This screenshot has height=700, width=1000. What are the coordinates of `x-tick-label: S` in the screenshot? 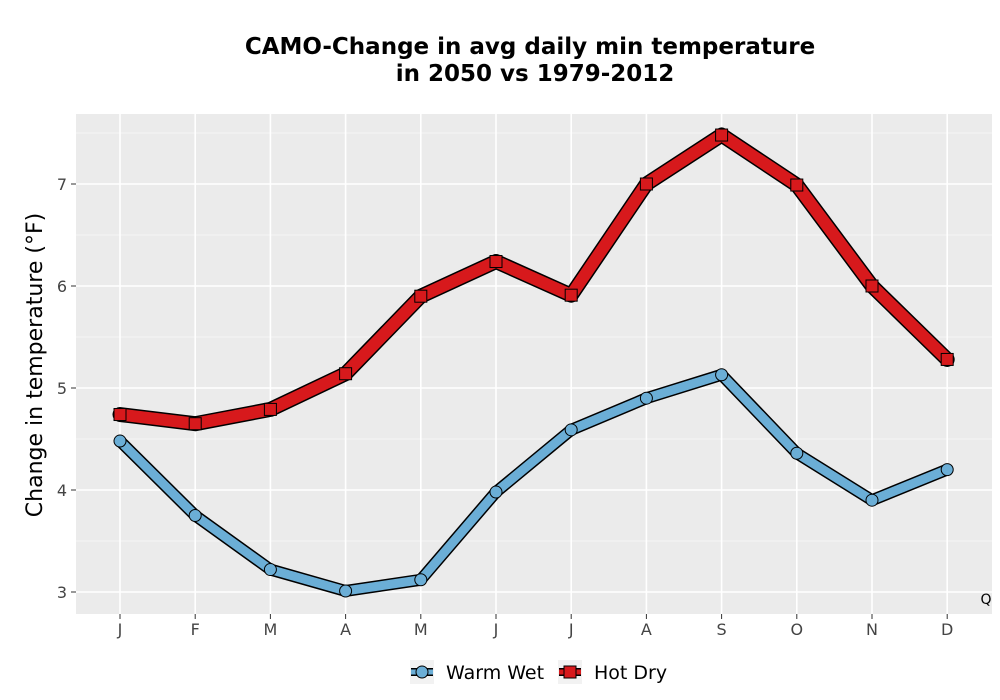 It's located at (722, 629).